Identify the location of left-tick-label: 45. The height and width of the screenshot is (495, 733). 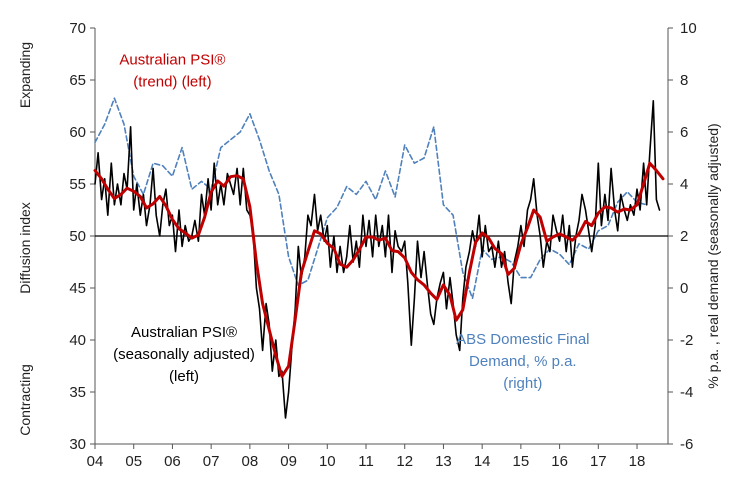
(77, 288).